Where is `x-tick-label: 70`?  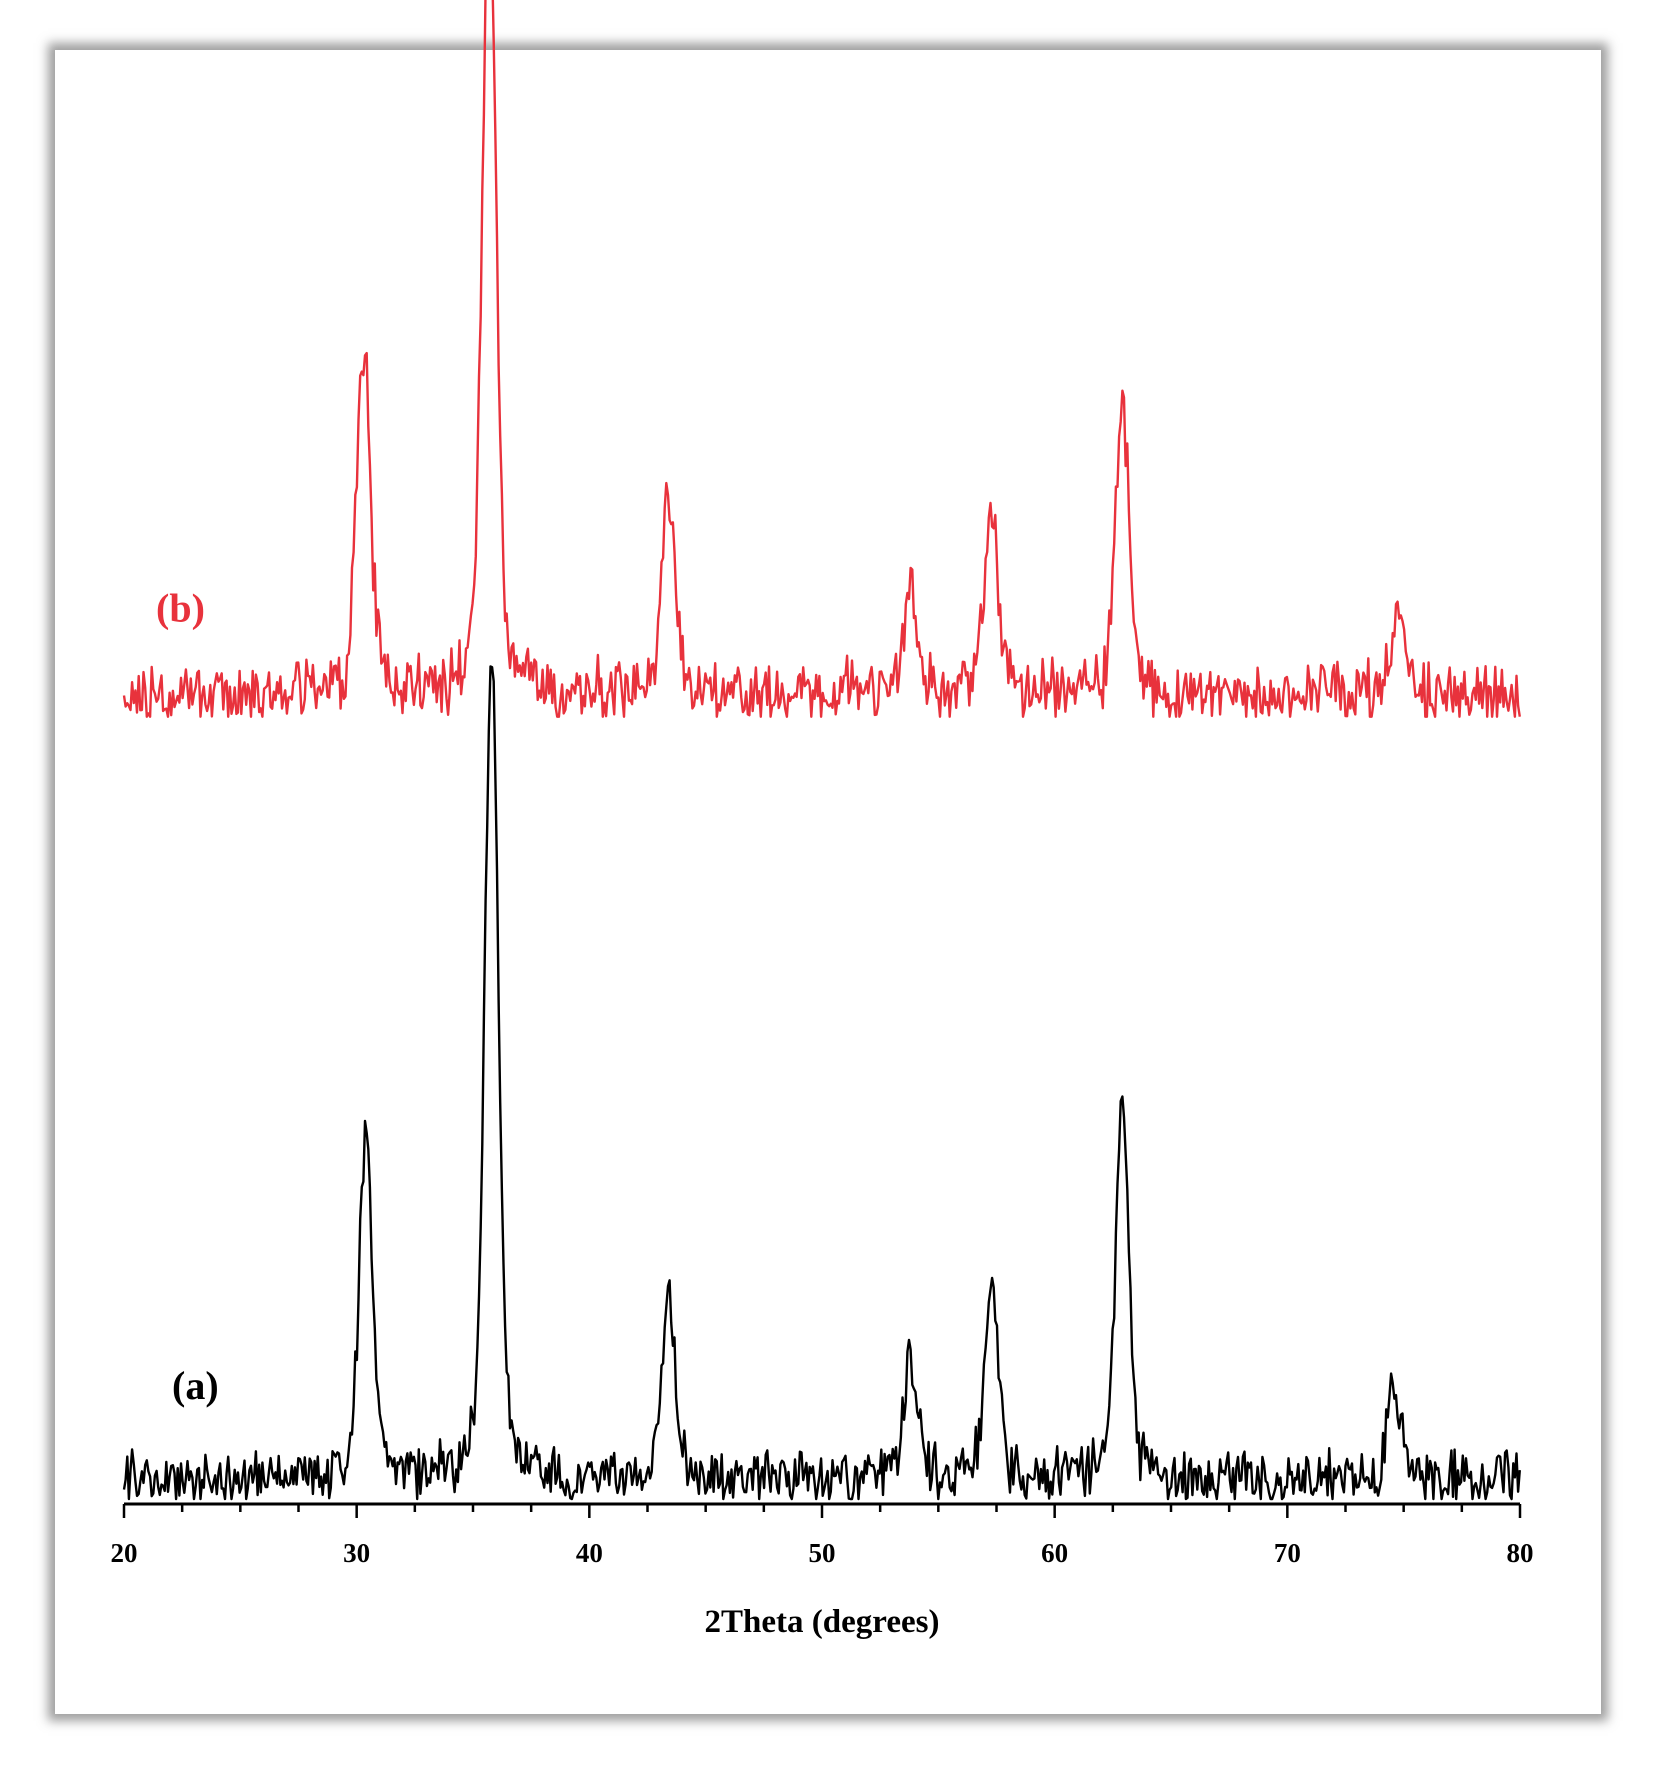 x-tick-label: 70 is located at coordinates (1287, 1553).